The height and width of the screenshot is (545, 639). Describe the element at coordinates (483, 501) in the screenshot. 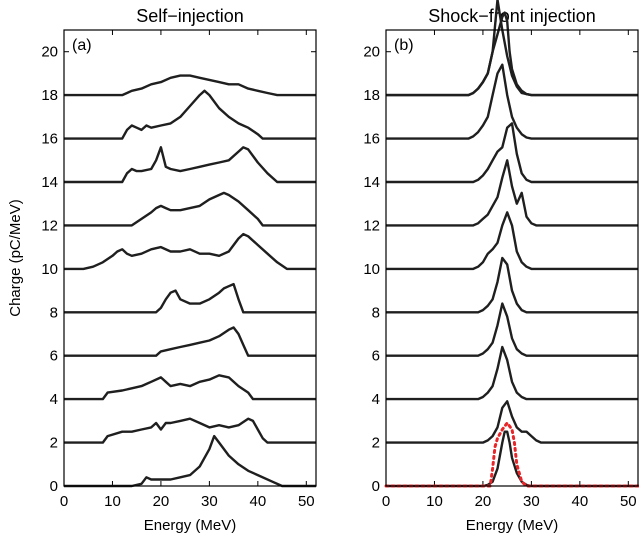

I see `x-tick-label-b: 20` at that location.